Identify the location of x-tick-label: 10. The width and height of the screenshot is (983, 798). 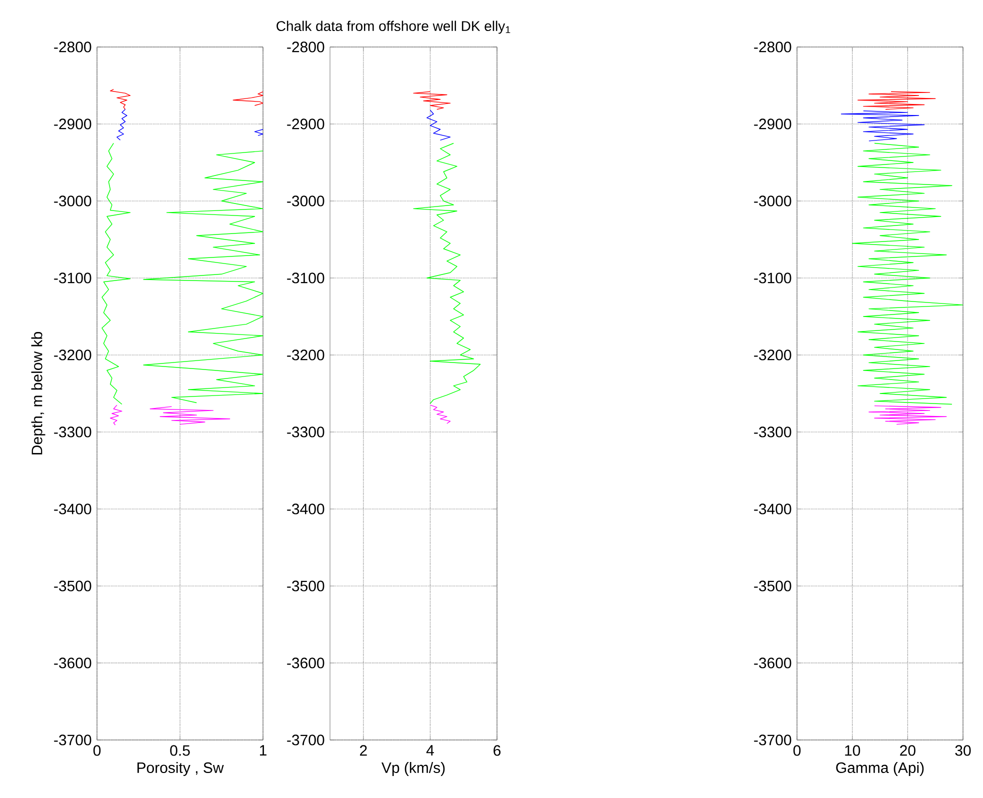
(852, 750).